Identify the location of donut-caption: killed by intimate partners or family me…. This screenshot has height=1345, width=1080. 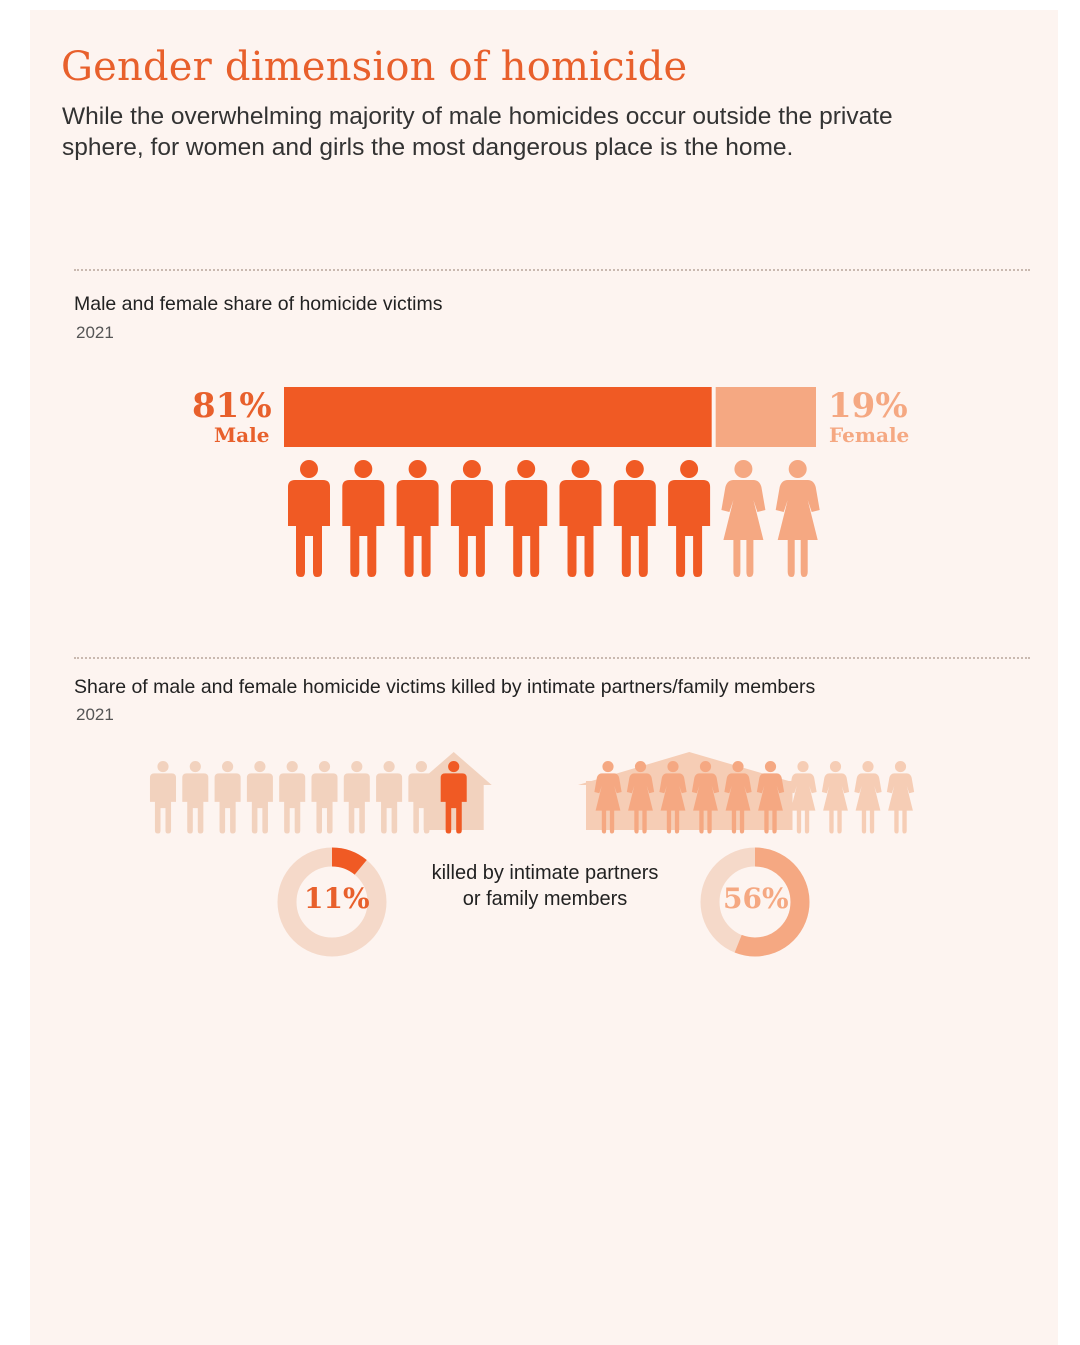
(545, 886).